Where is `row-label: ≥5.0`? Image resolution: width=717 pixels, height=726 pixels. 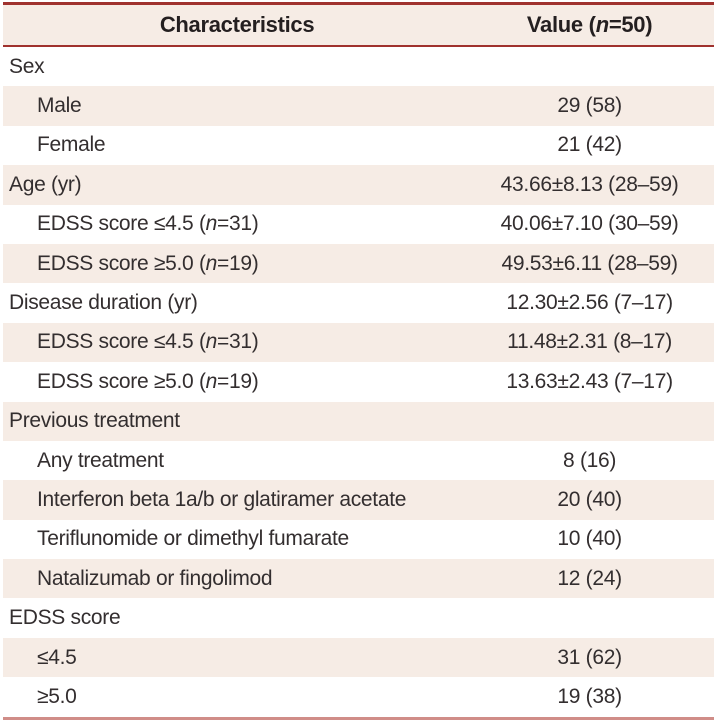 row-label: ≥5.0 is located at coordinates (57, 696).